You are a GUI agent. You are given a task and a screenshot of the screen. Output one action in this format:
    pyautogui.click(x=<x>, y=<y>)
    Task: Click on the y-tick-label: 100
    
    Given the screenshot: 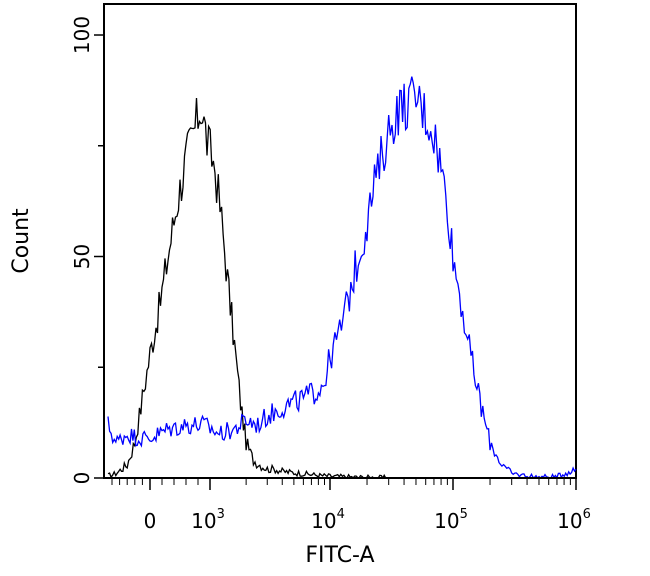 What is the action you would take?
    pyautogui.click(x=82, y=35)
    